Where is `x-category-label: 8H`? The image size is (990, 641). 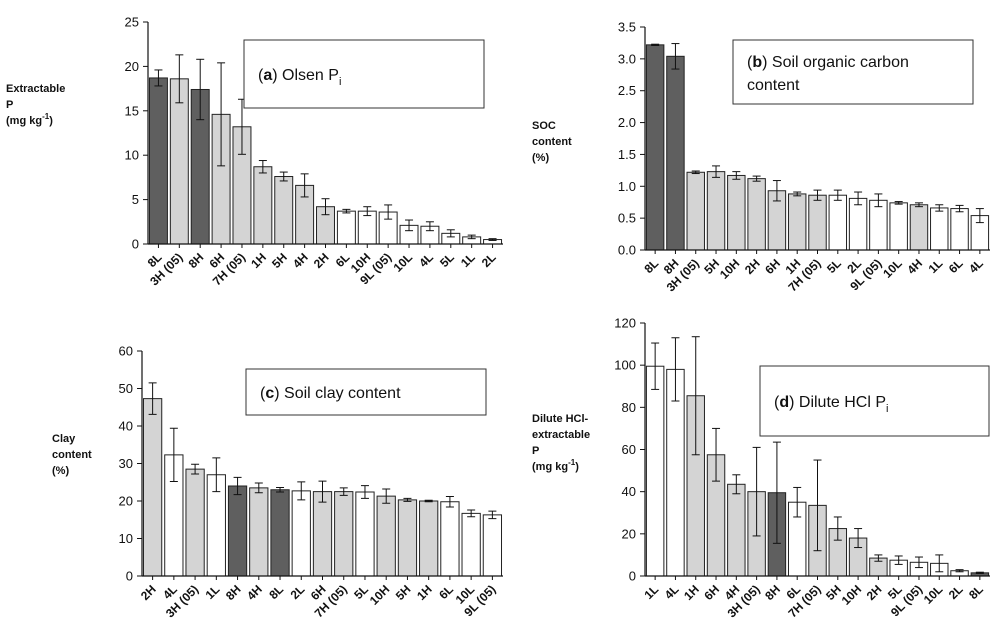
x-category-label: 8H is located at coordinates (772, 592).